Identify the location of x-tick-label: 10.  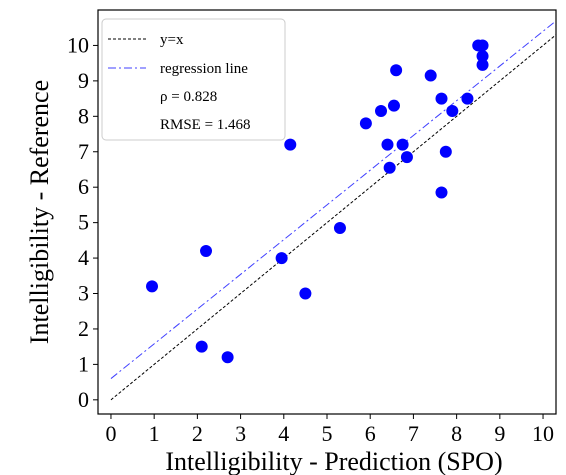
(543, 433).